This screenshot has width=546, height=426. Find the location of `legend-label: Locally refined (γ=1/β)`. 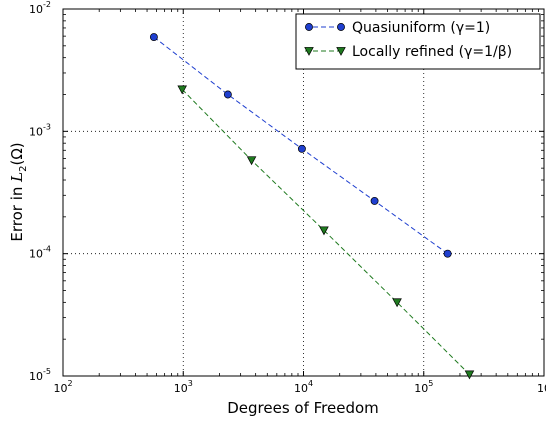

legend-label: Locally refined (γ=1/β) is located at coordinates (432, 52).